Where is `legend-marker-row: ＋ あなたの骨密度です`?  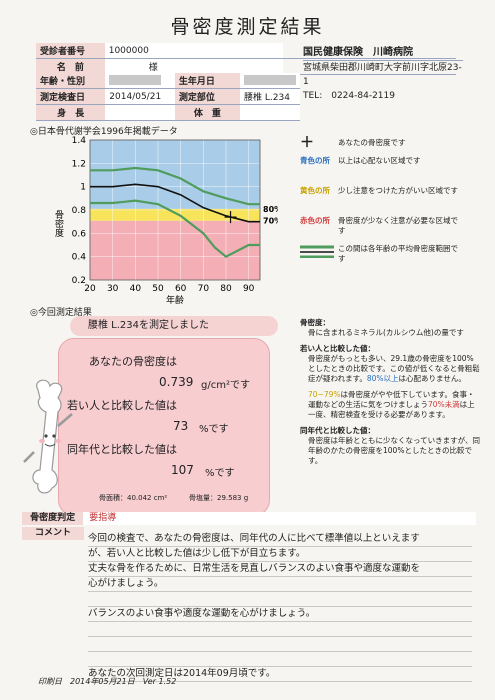 legend-marker-row: ＋ あなたの骨密度です is located at coordinates (379, 143).